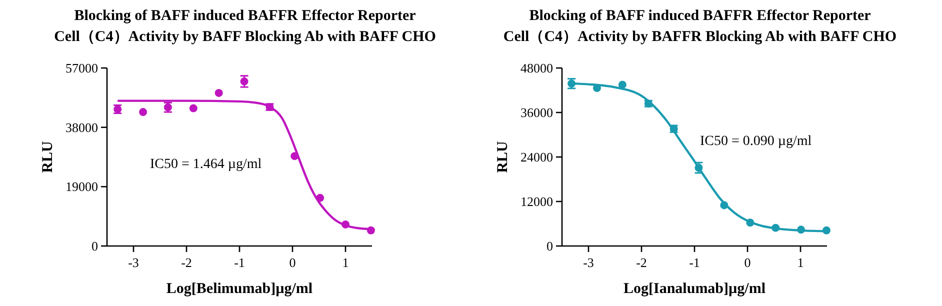 This screenshot has width=942, height=306. I want to click on x-axis-title: Log[Belimumab]µg/ml, so click(239, 289).